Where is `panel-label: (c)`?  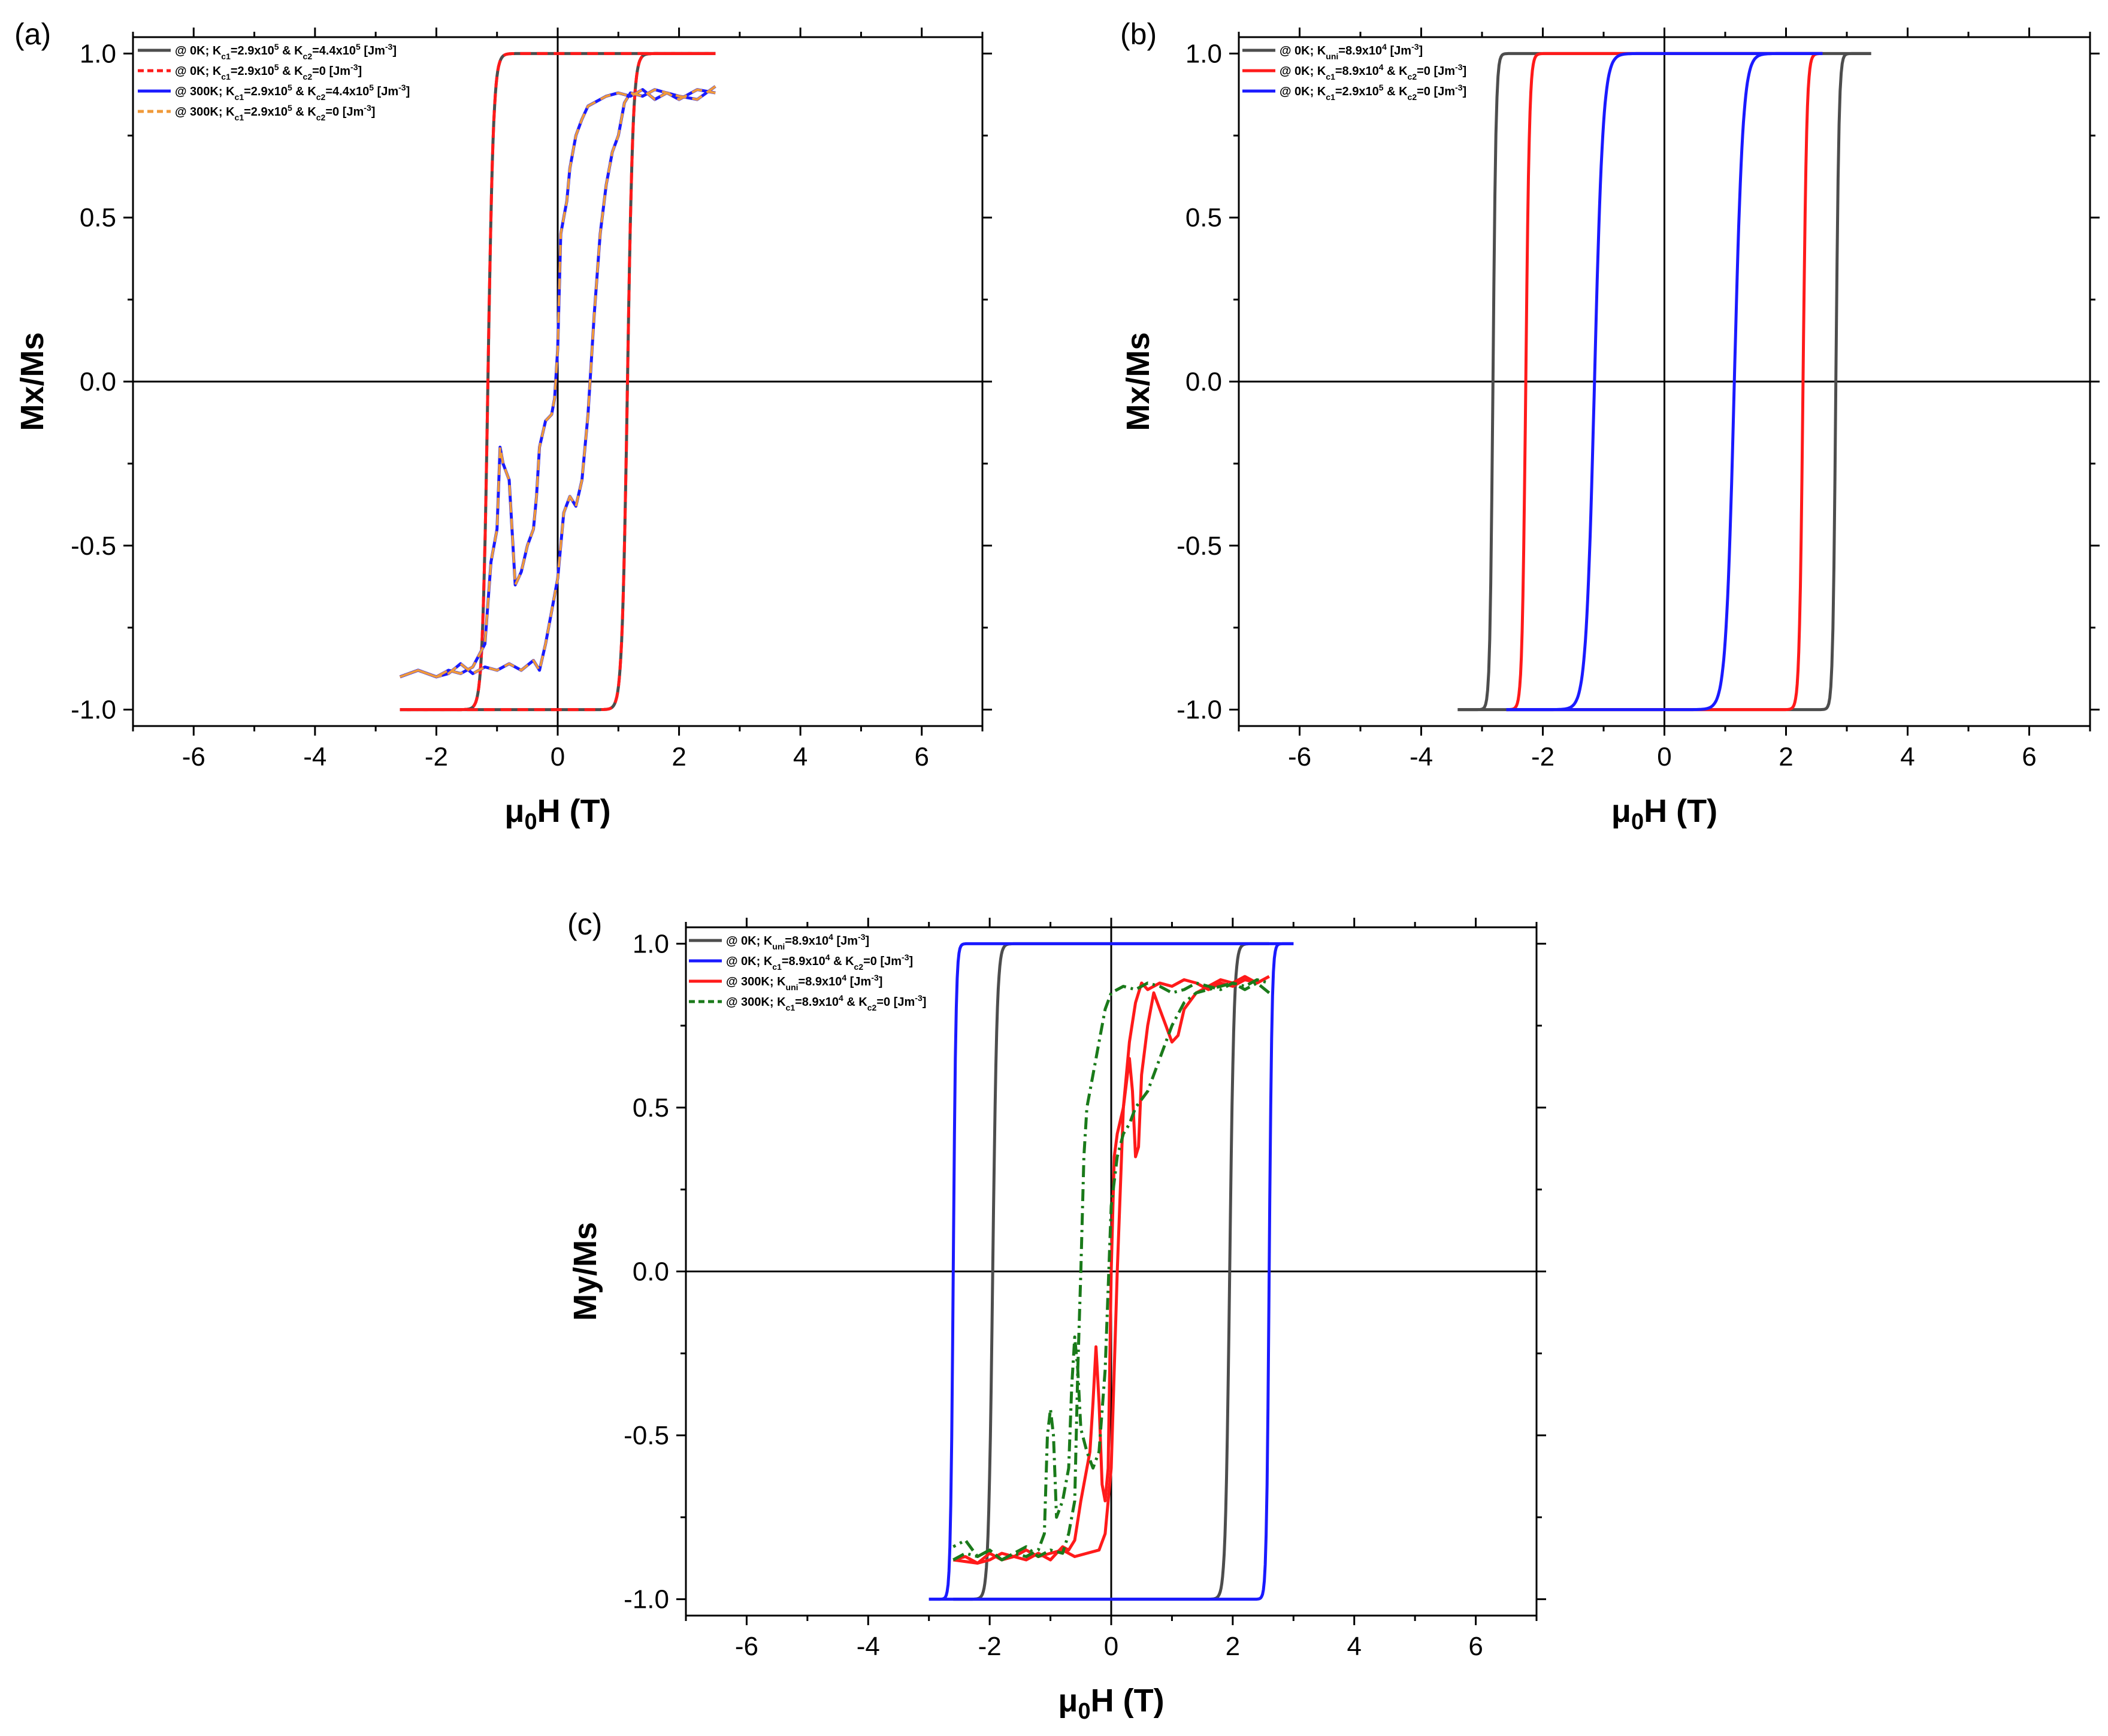
panel-label: (c) is located at coordinates (584, 924).